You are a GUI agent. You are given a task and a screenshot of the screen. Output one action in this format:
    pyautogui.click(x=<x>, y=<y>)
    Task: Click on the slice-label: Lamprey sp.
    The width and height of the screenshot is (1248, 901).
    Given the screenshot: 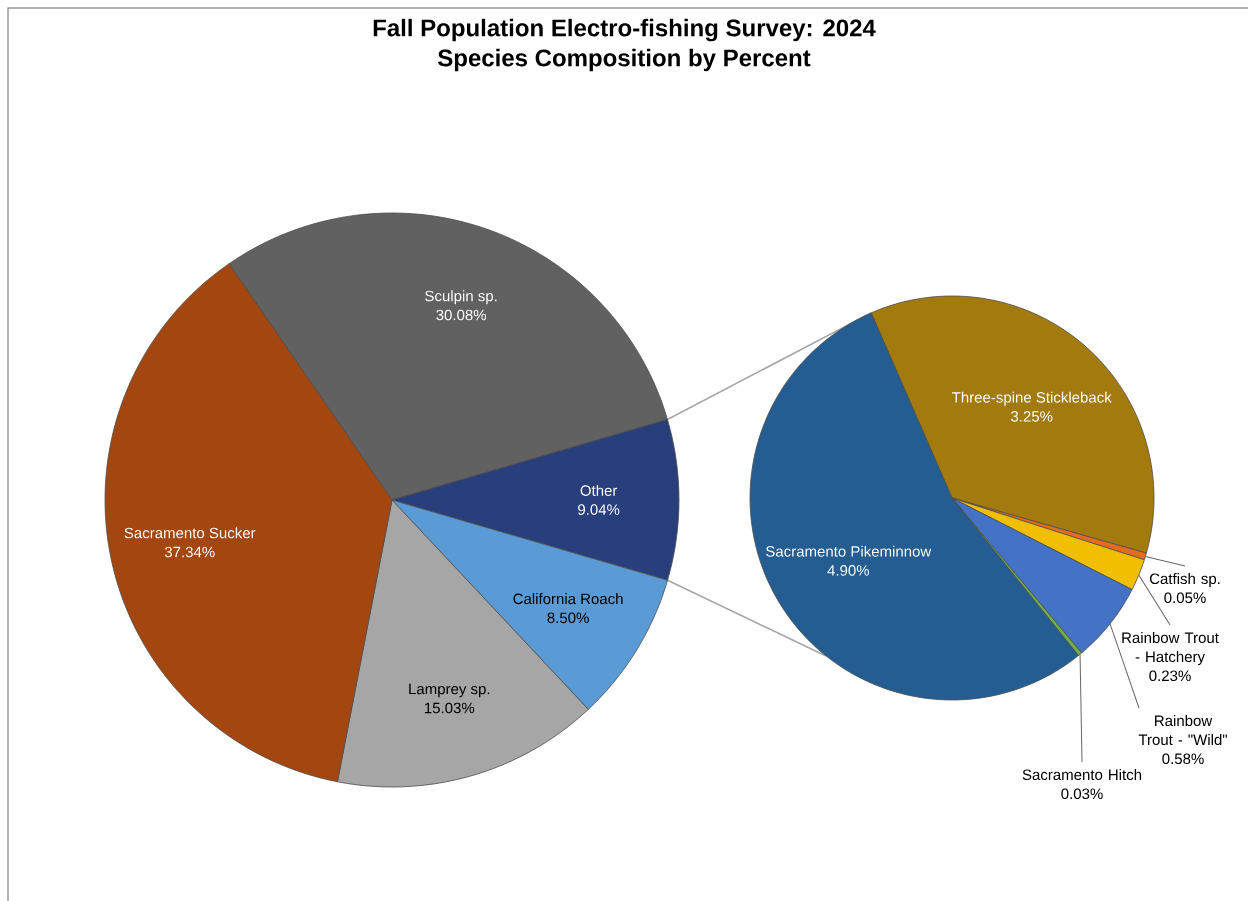 What is the action you would take?
    pyautogui.click(x=449, y=690)
    